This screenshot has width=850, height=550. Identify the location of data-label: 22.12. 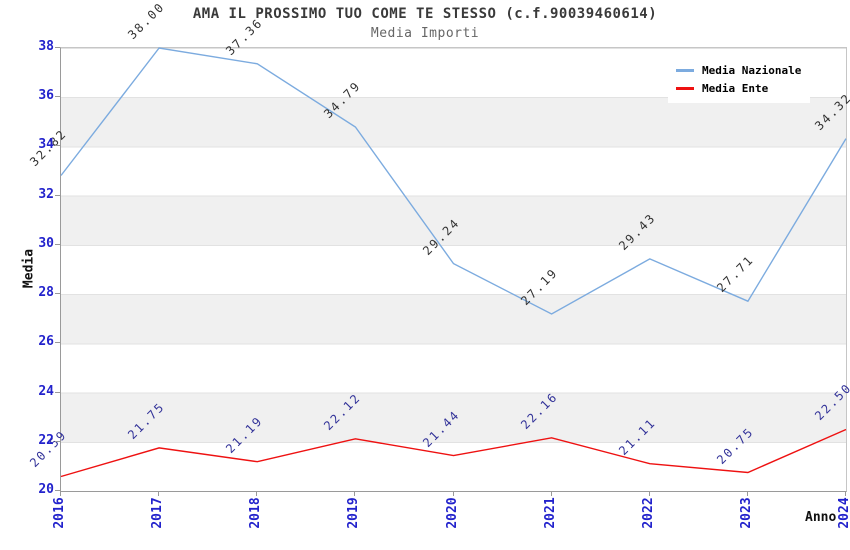
(342, 411).